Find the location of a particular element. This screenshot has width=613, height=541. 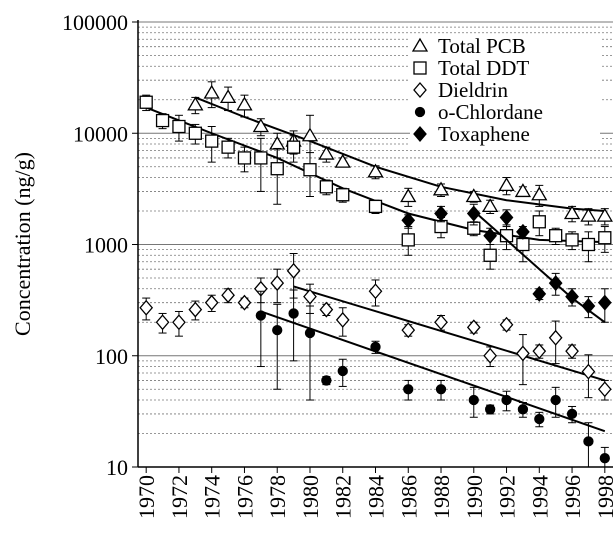

x-tick-label: 1976 is located at coordinates (244, 497).